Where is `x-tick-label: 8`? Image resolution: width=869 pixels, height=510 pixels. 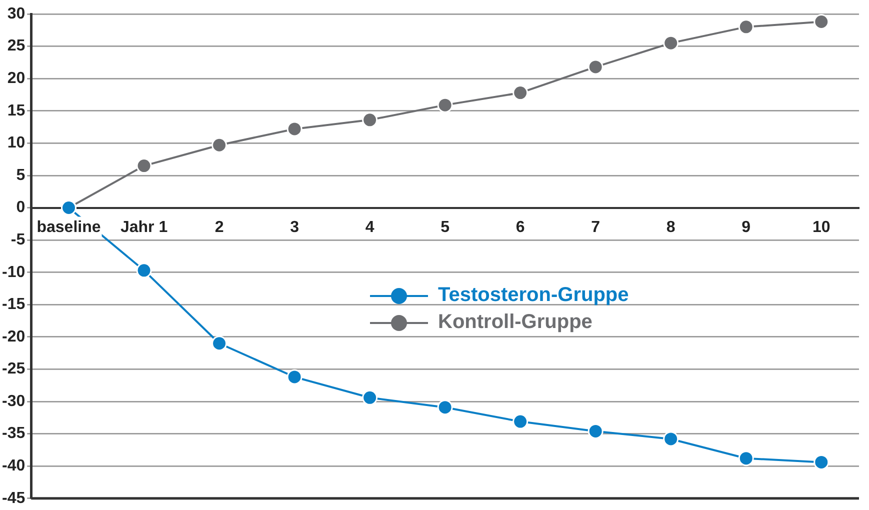 x-tick-label: 8 is located at coordinates (671, 227).